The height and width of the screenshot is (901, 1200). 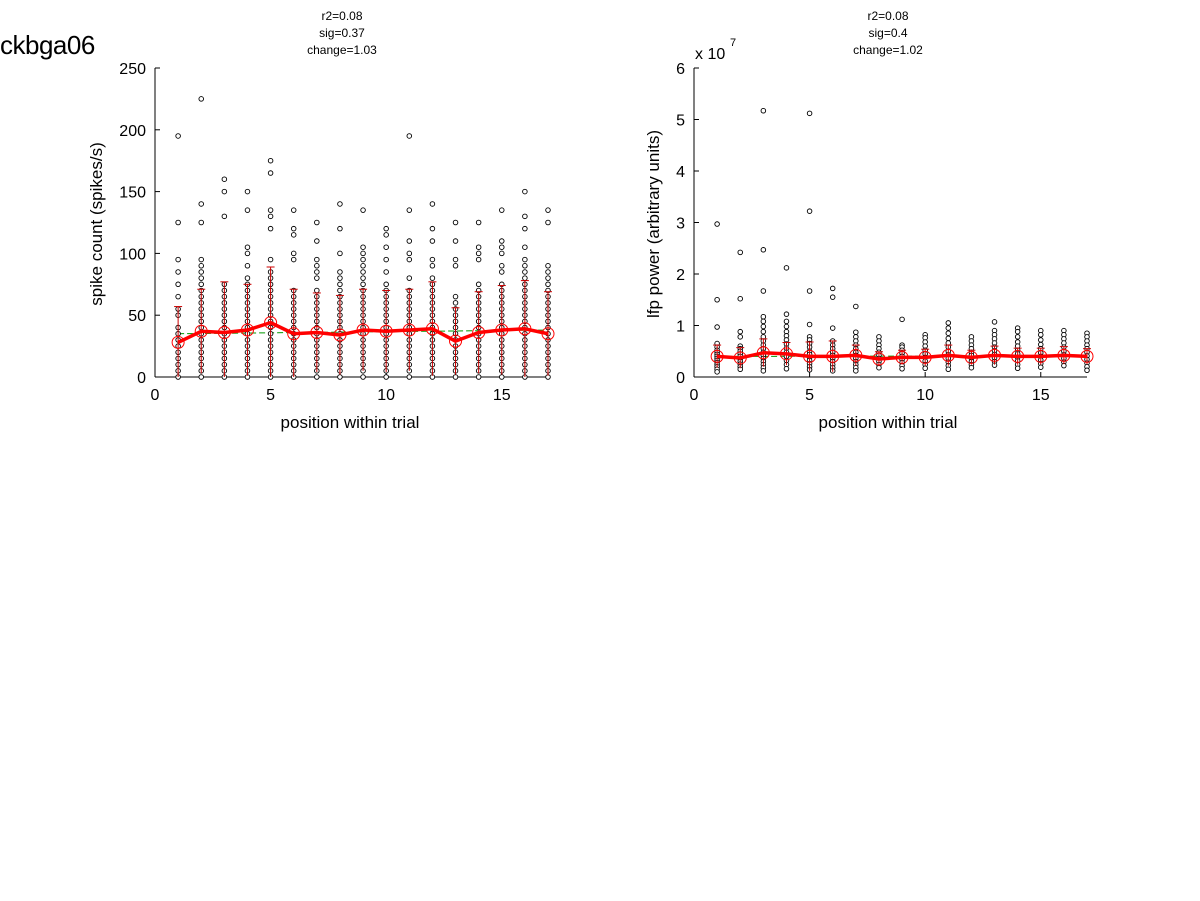 I want to click on panel-2-y-tick-label: 1, so click(x=680, y=327).